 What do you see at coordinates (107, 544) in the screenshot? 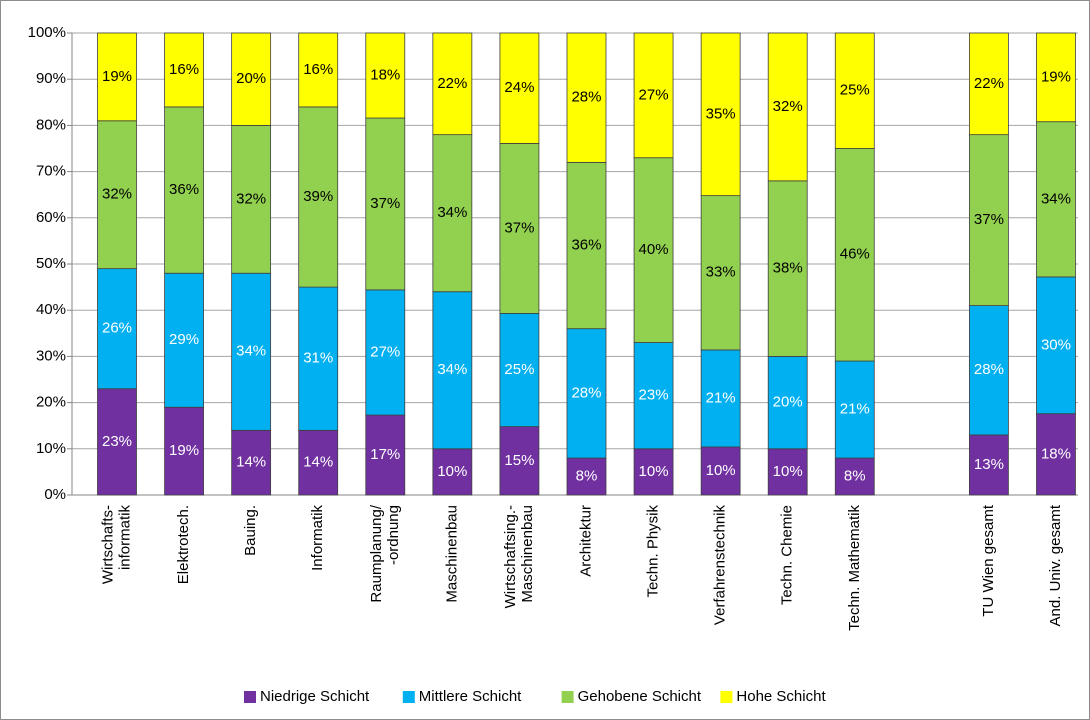
I see `x-tick-line: Wirtschafts-` at bounding box center [107, 544].